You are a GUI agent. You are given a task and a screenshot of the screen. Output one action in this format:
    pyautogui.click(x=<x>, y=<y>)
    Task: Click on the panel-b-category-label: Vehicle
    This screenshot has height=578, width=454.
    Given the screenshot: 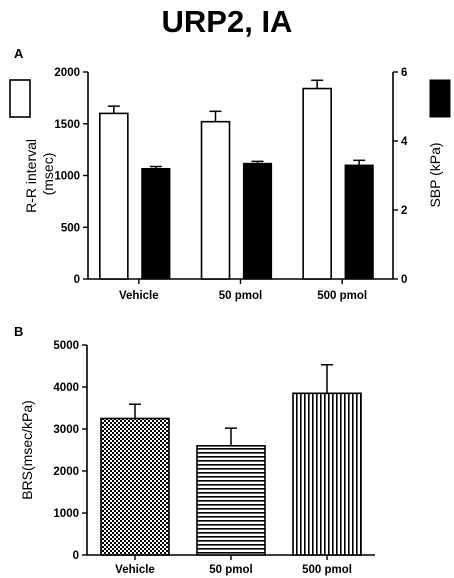 What is the action you would take?
    pyautogui.click(x=135, y=570)
    